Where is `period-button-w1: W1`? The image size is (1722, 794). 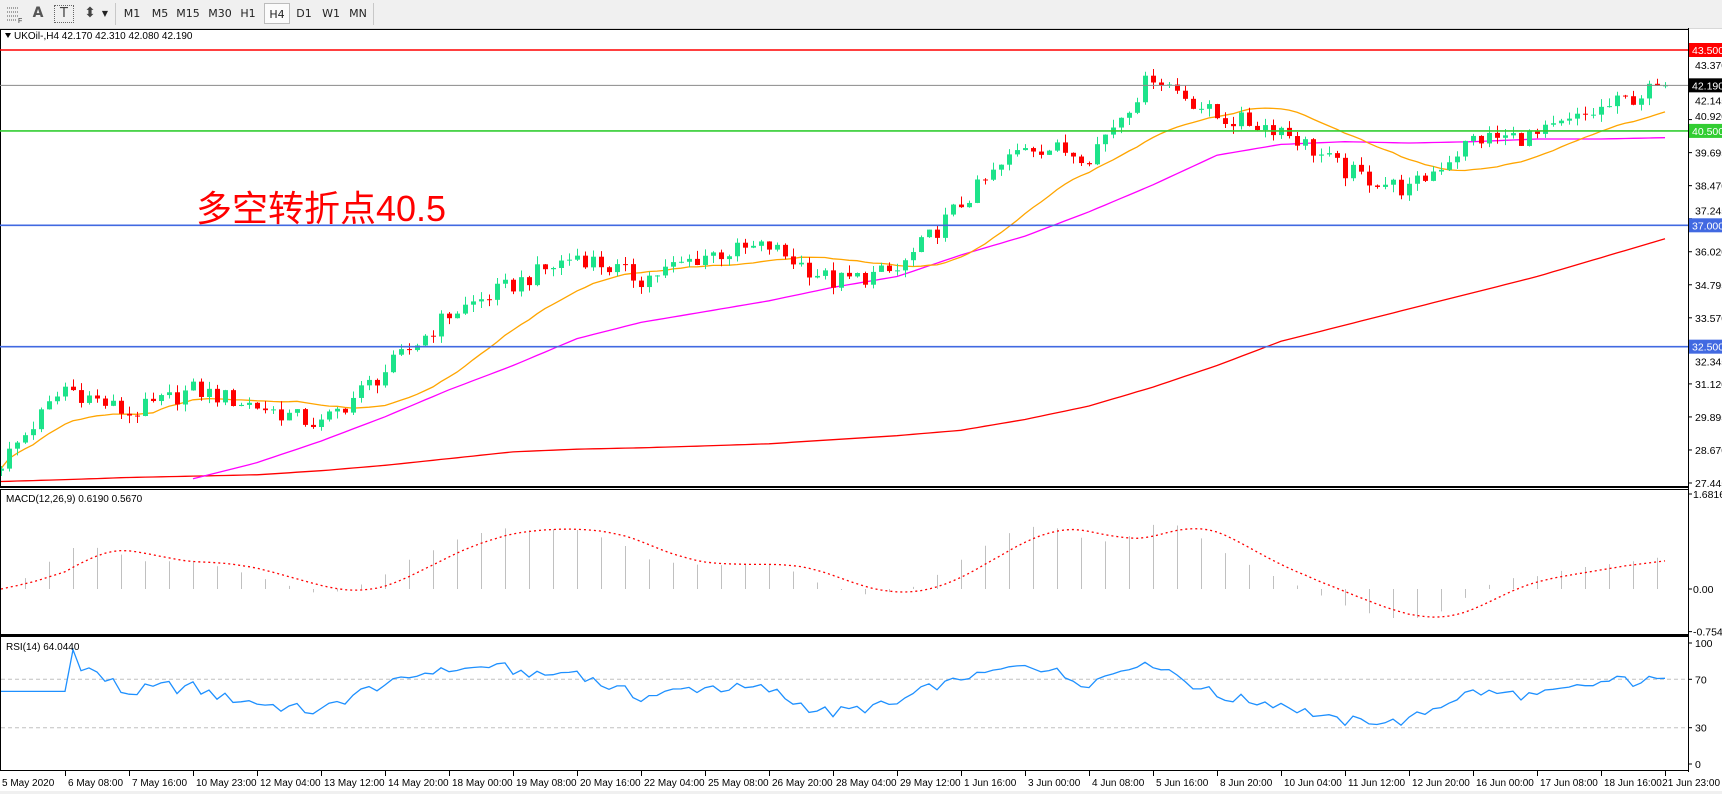 period-button-w1: W1 is located at coordinates (331, 13).